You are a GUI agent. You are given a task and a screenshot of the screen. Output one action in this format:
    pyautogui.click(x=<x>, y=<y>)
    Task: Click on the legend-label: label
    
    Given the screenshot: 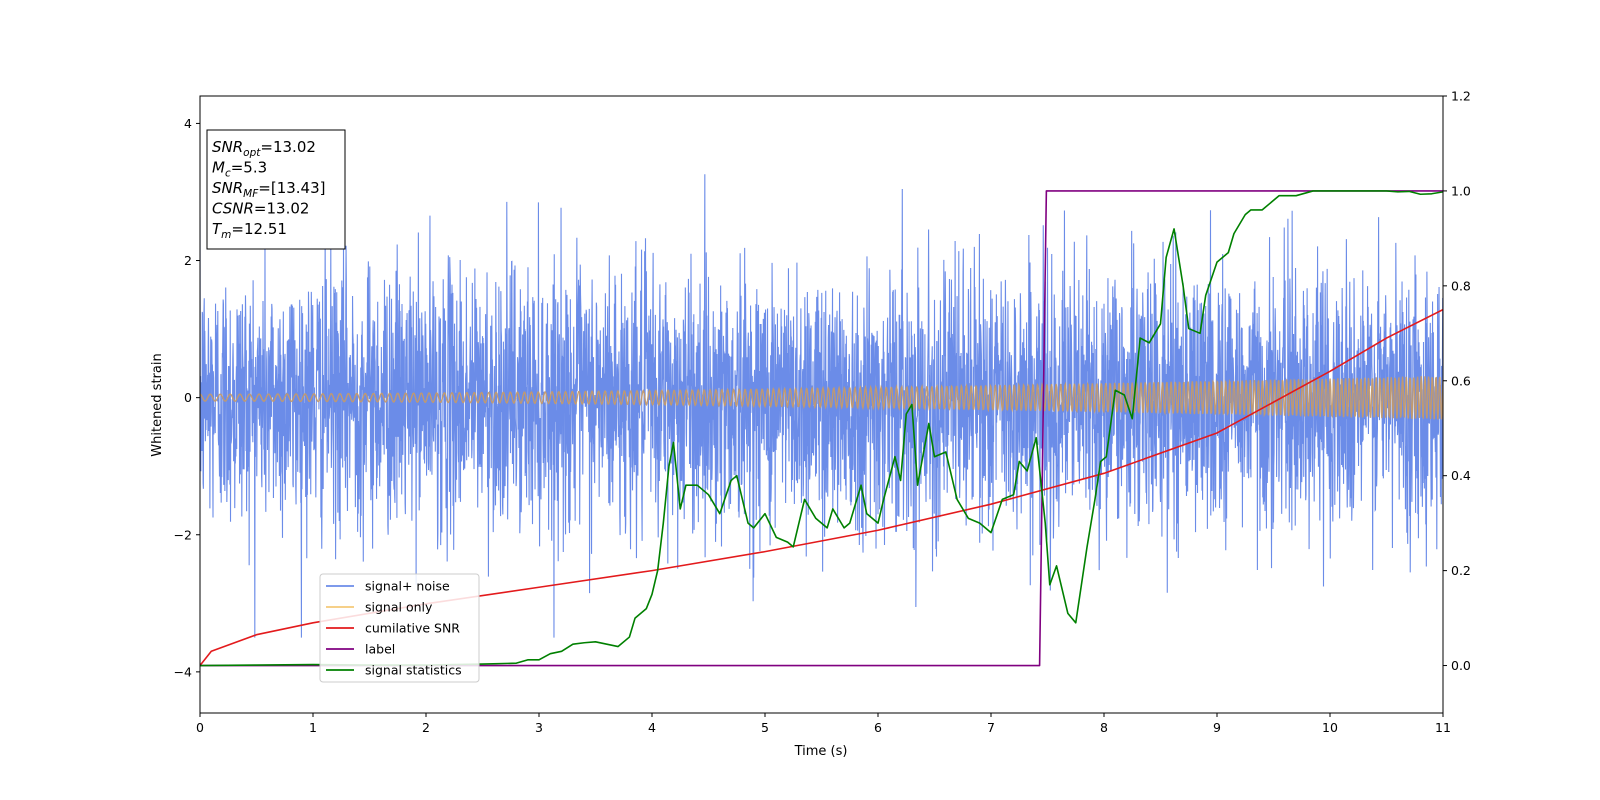 What is the action you would take?
    pyautogui.click(x=380, y=649)
    